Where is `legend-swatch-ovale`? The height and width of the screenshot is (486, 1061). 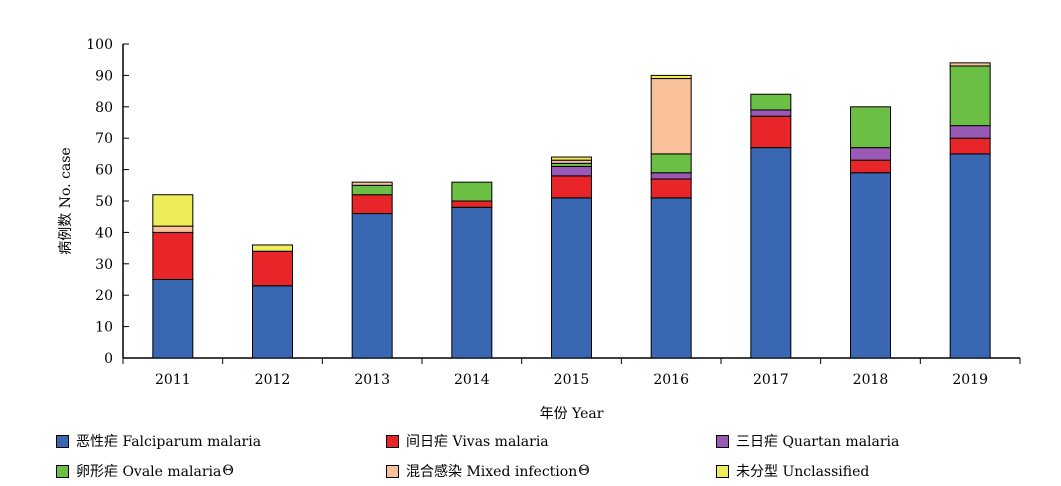 legend-swatch-ovale is located at coordinates (62, 471).